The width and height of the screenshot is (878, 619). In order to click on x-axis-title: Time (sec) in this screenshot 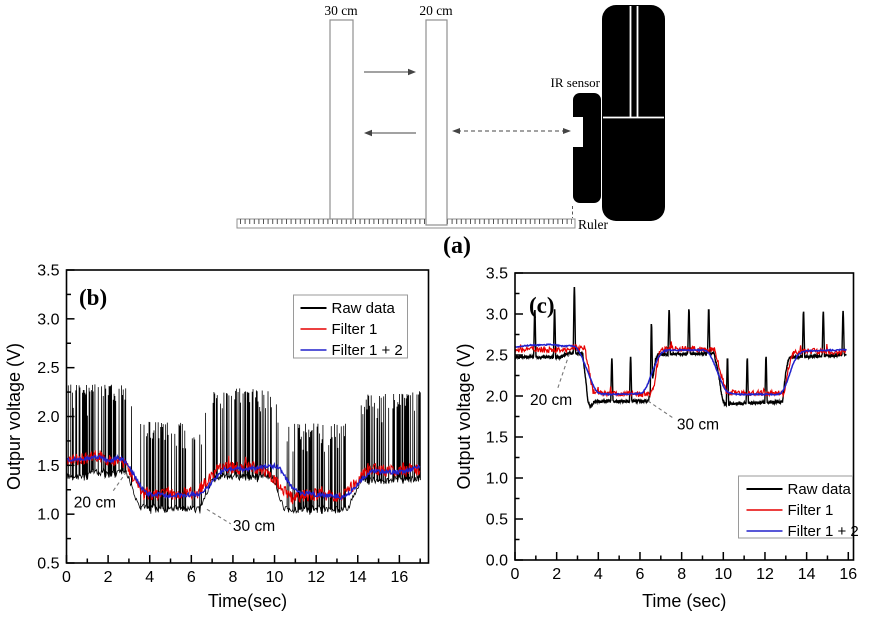, I will do `click(684, 601)`.